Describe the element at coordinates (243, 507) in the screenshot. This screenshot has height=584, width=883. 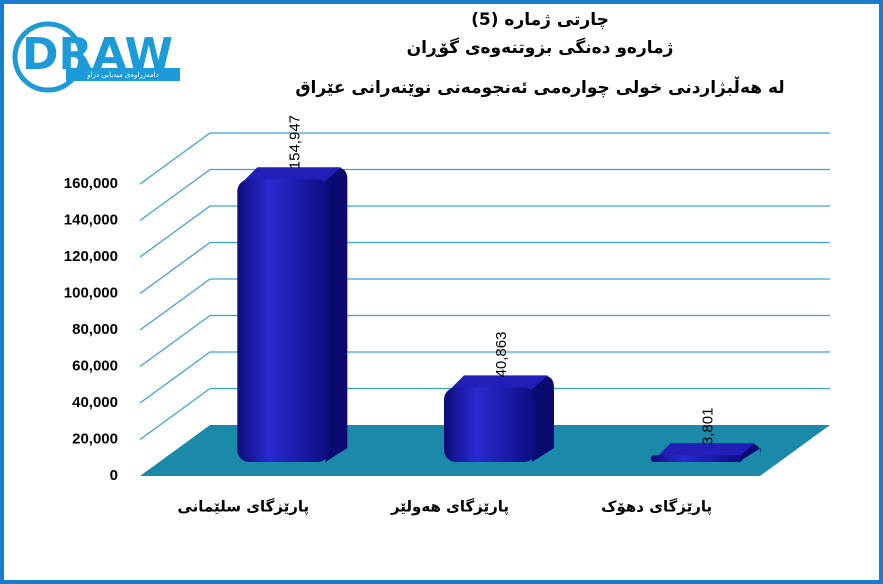
I see `x-tick-label: پارێزگای سلێمانی` at that location.